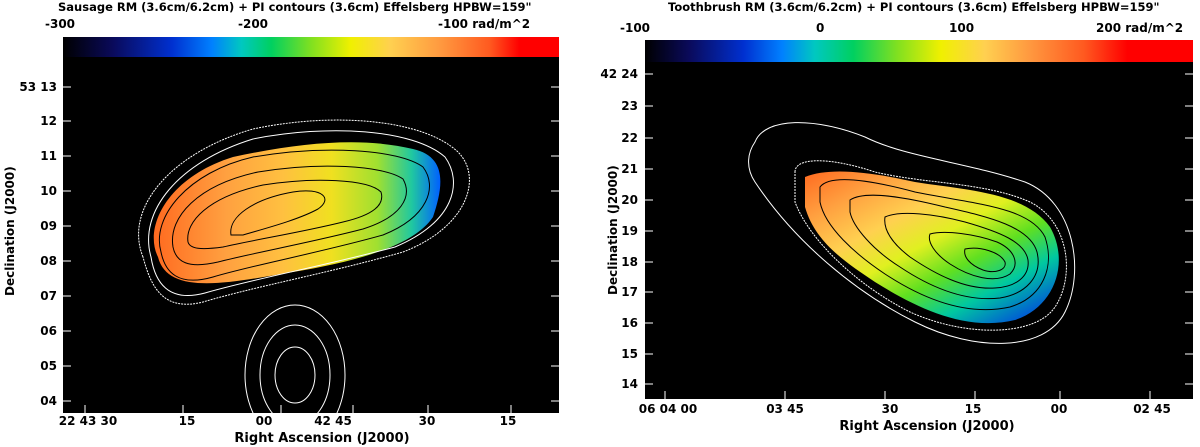 This screenshot has height=447, width=1200. I want to click on right-cb-tick-1: -100, so click(635, 28).